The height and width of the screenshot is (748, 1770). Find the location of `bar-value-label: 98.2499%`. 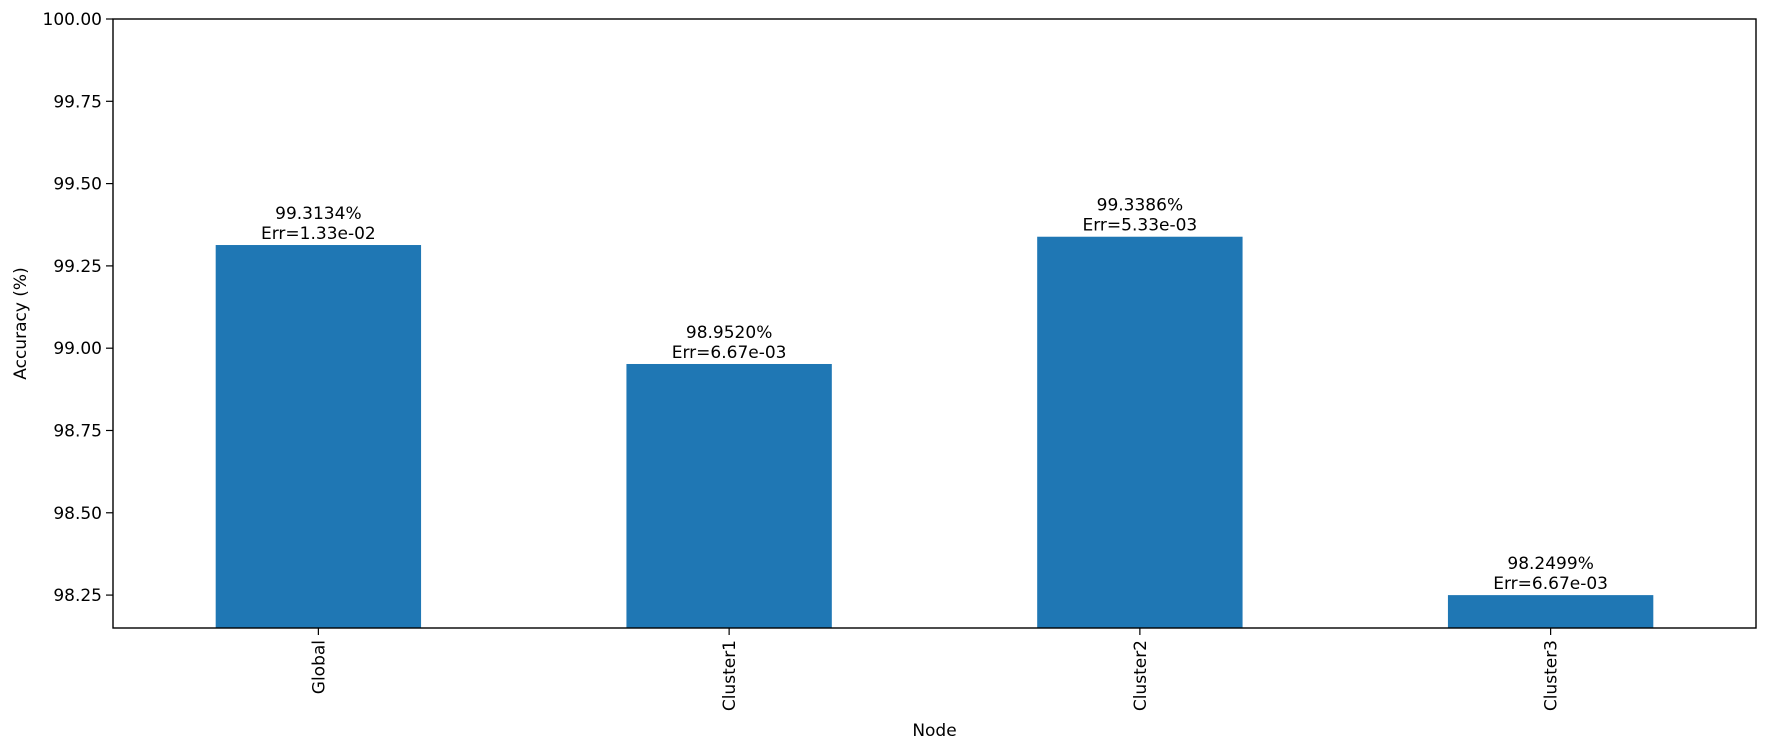

bar-value-label: 98.2499% is located at coordinates (1550, 564).